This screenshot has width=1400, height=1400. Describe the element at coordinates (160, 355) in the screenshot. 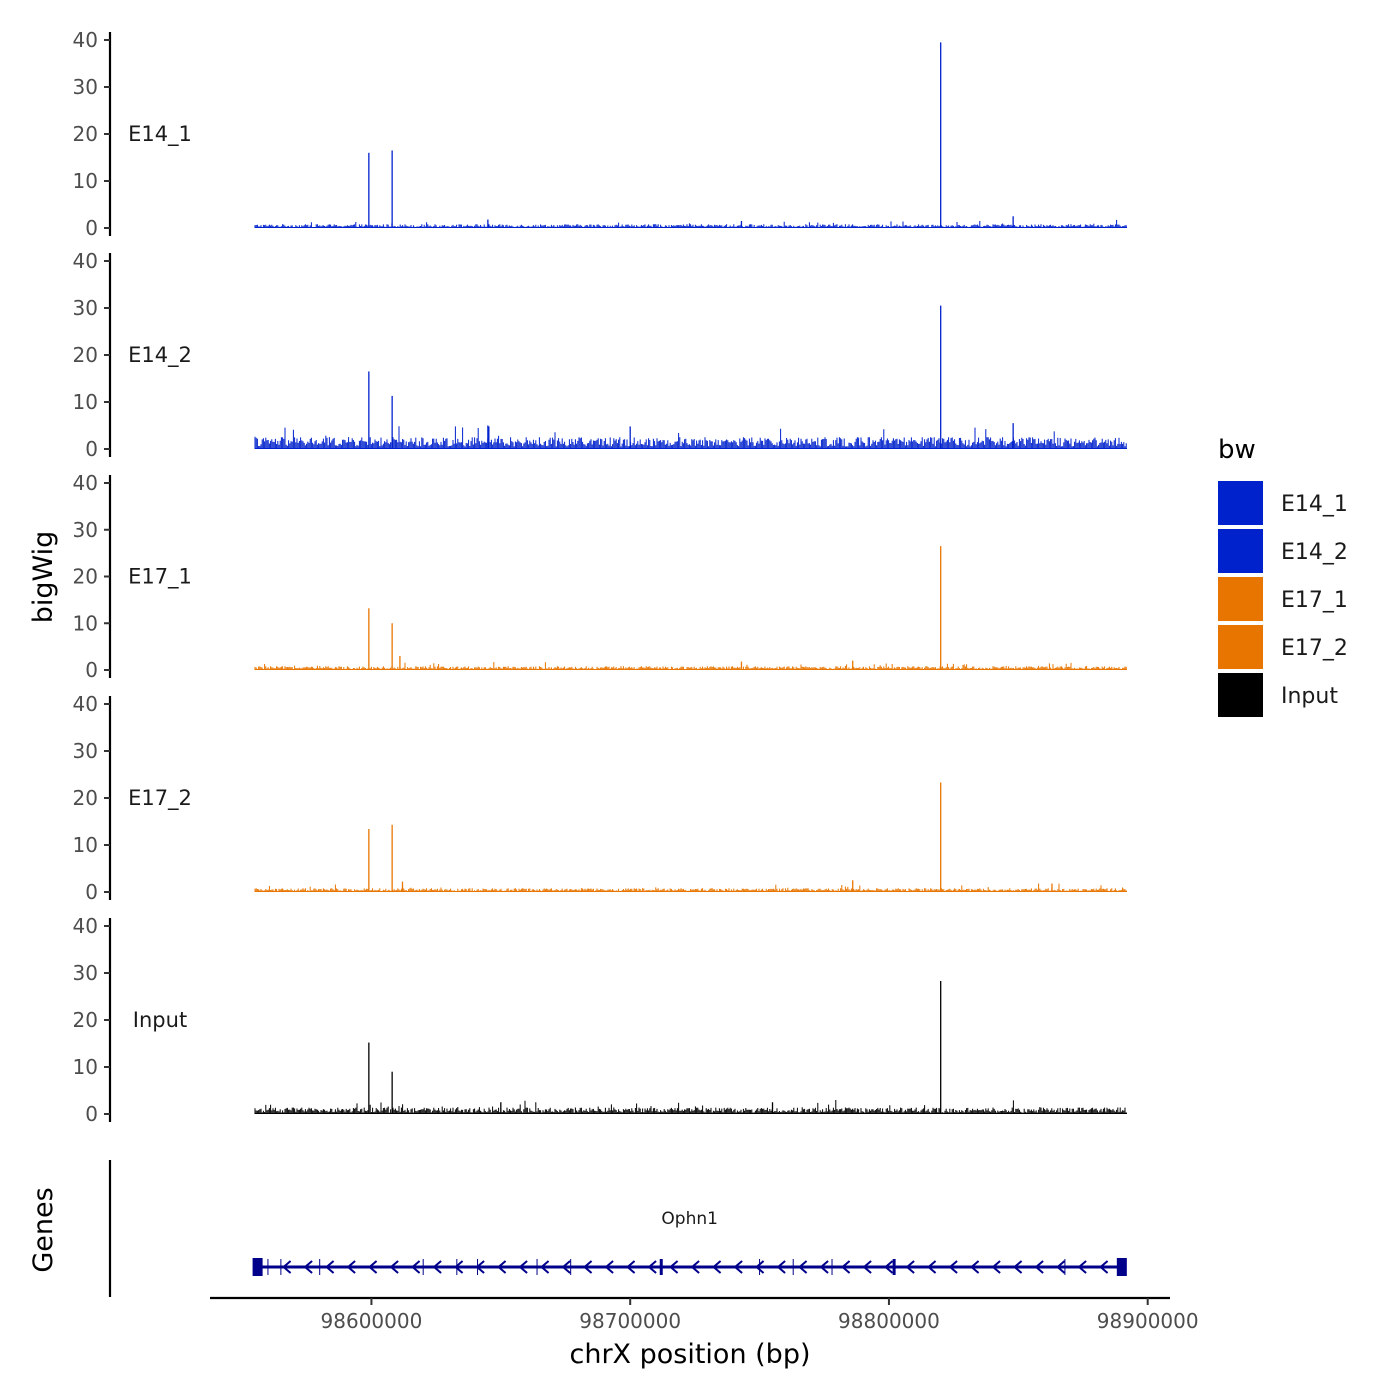

I see `track-label: E14_2` at that location.